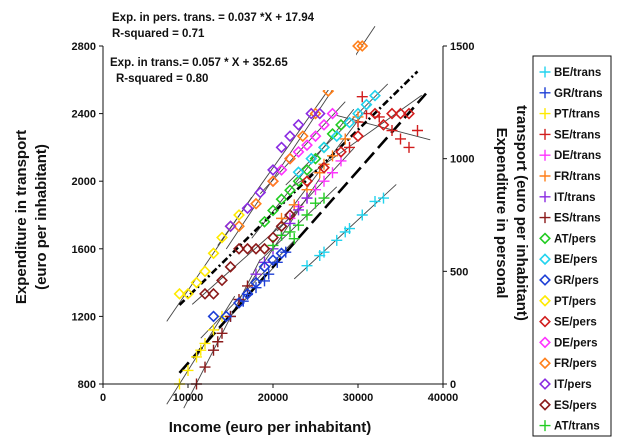 The height and width of the screenshot is (437, 617). Describe the element at coordinates (545, 93) in the screenshot. I see `legend-marker-gr-trans` at that location.